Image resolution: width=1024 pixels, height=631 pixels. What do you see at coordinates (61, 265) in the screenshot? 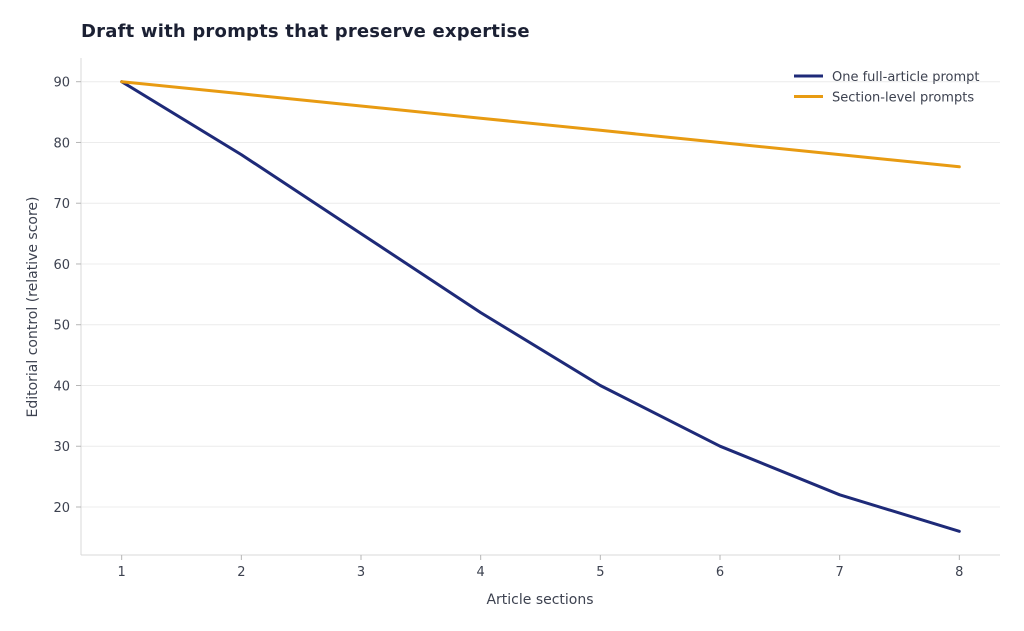
I see `y-tick-label: 60` at bounding box center [61, 265].